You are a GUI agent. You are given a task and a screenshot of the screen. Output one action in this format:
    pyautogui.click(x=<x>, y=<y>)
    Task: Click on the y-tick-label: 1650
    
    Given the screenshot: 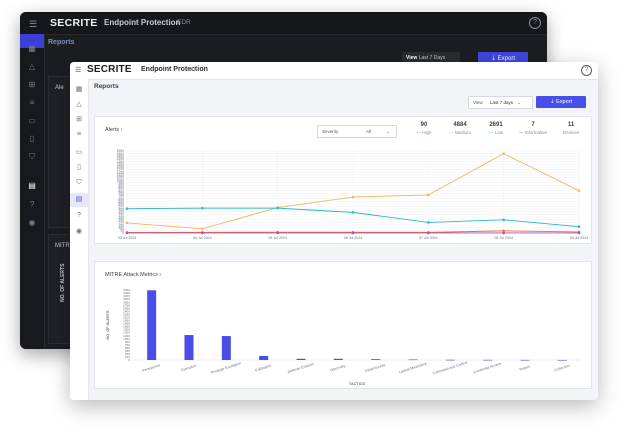 What is the action you would take?
    pyautogui.click(x=126, y=327)
    